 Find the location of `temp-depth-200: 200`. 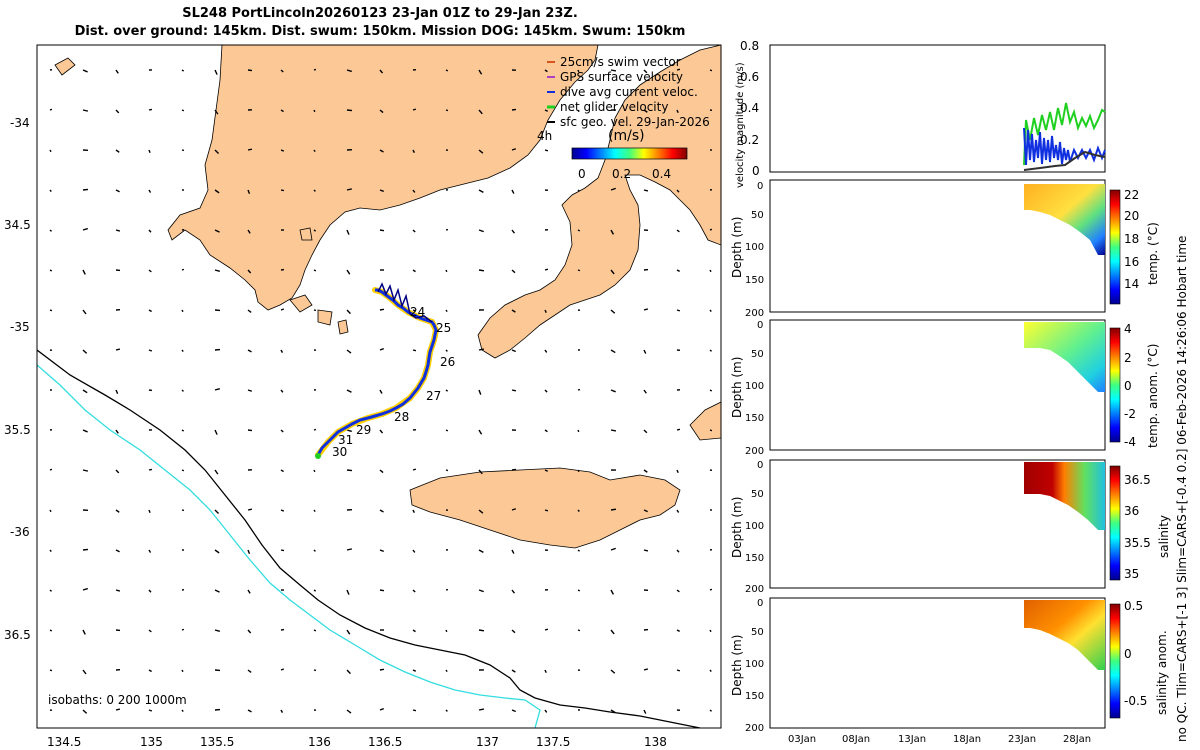

temp-depth-200: 200 is located at coordinates (754, 313).